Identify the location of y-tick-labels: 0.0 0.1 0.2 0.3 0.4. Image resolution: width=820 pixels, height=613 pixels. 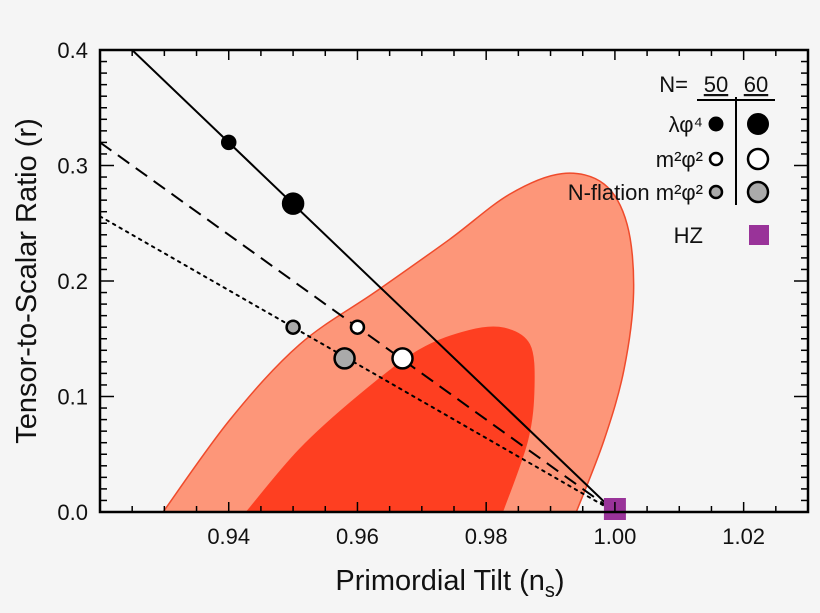
(72, 281).